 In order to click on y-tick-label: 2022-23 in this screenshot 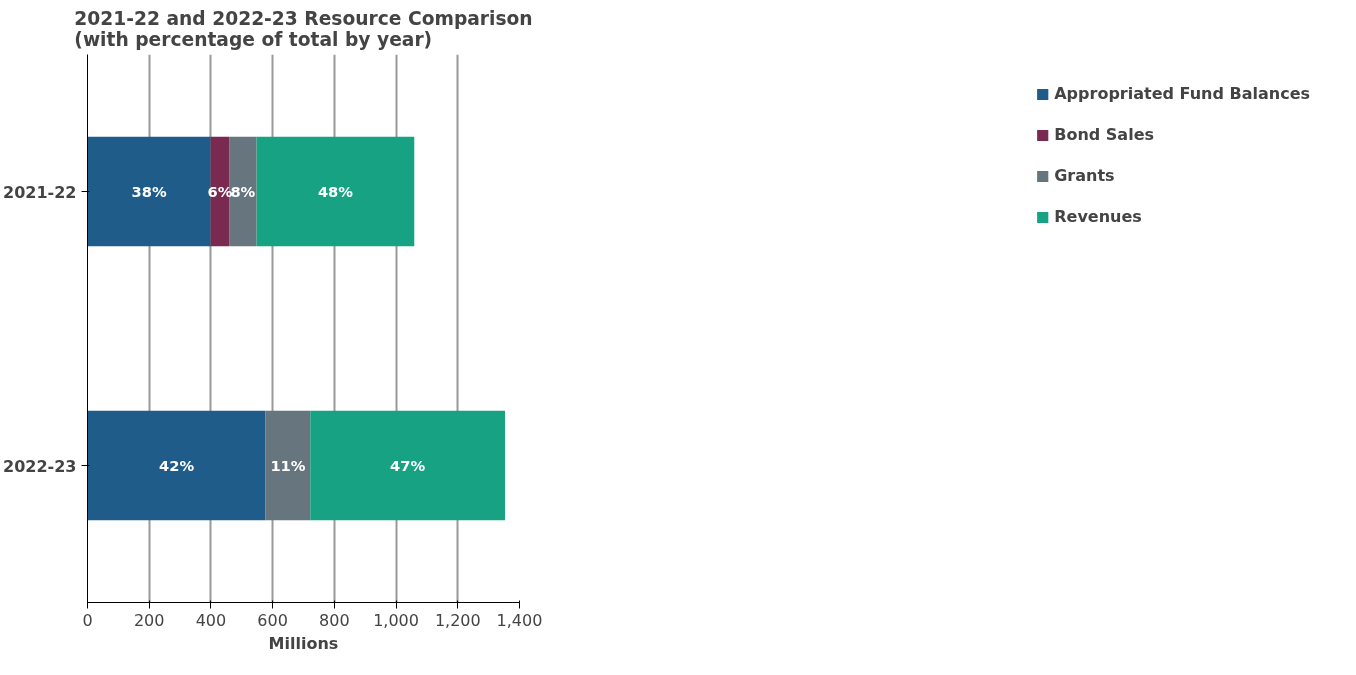, I will do `click(40, 466)`.